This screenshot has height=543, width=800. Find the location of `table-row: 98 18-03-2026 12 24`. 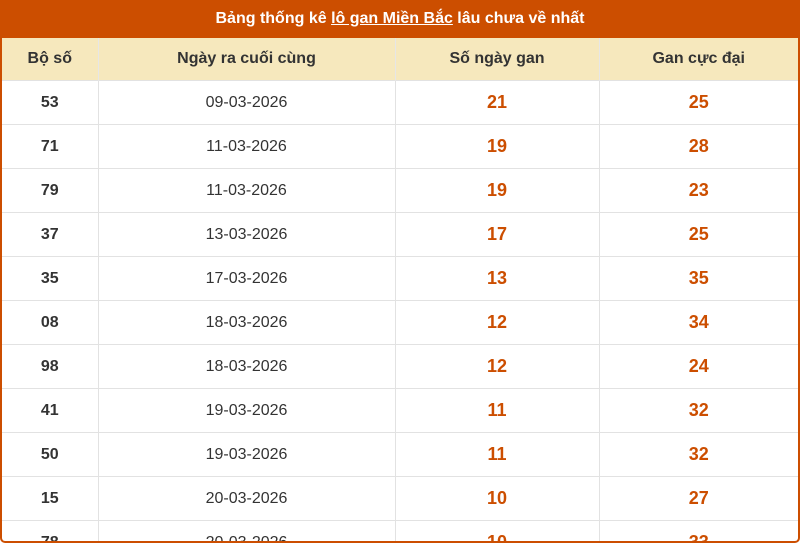

table-row: 98 18-03-2026 12 24 is located at coordinates (400, 366).